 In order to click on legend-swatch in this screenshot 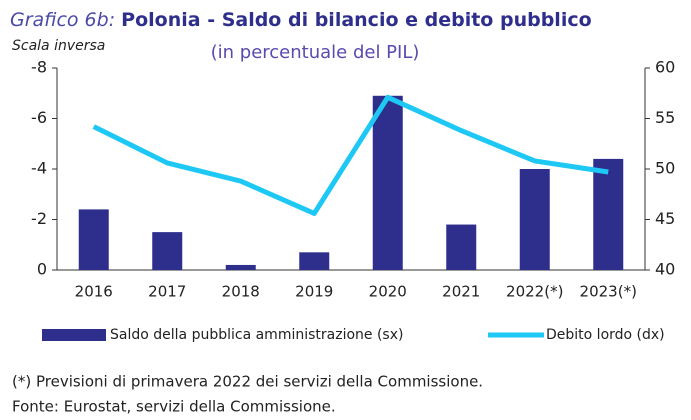, I will do `click(74, 335)`.